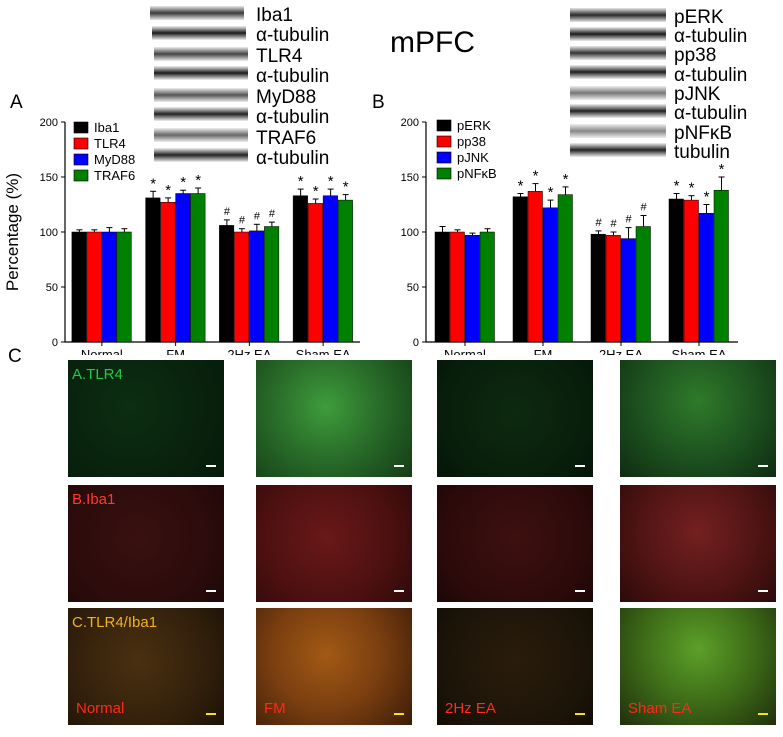 The width and height of the screenshot is (783, 737). I want to click on blot-image-left, so click(200, 84).